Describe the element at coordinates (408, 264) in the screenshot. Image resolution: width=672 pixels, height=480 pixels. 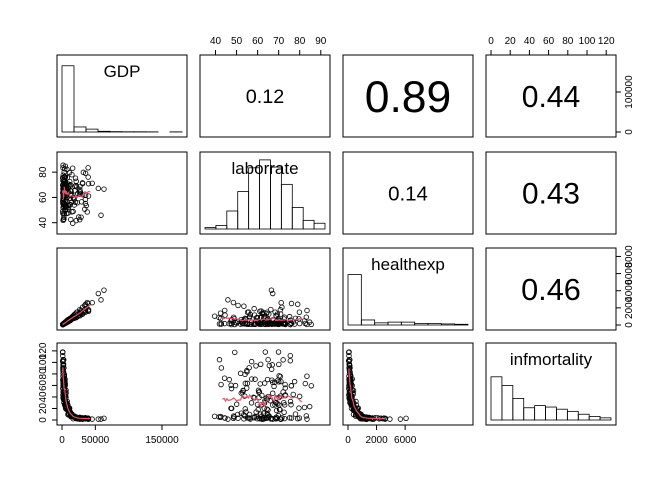
I see `variable-label-healthexp: healthexp` at that location.